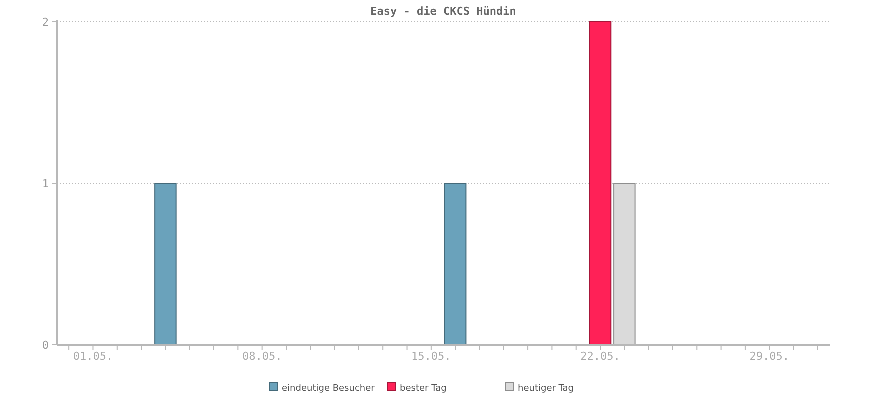 Image resolution: width=870 pixels, height=400 pixels. What do you see at coordinates (93, 356) in the screenshot?
I see `x-tick-label: 01.05.` at bounding box center [93, 356].